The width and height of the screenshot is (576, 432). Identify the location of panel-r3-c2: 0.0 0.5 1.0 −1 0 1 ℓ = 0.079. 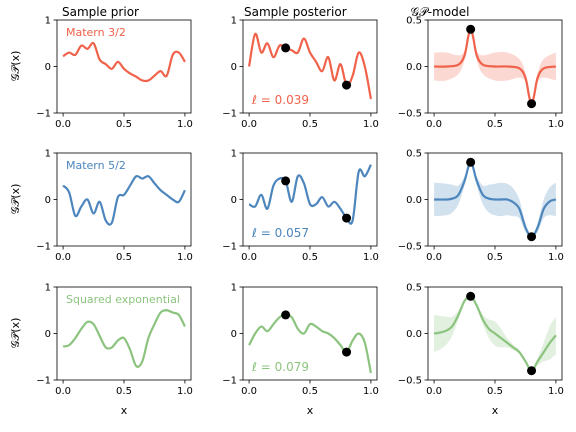
(300, 340).